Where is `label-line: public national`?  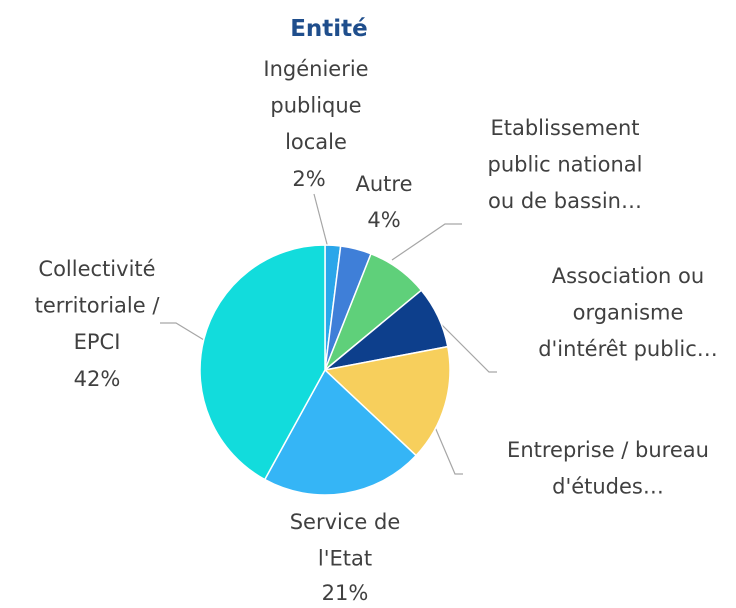 label-line: public national is located at coordinates (565, 165).